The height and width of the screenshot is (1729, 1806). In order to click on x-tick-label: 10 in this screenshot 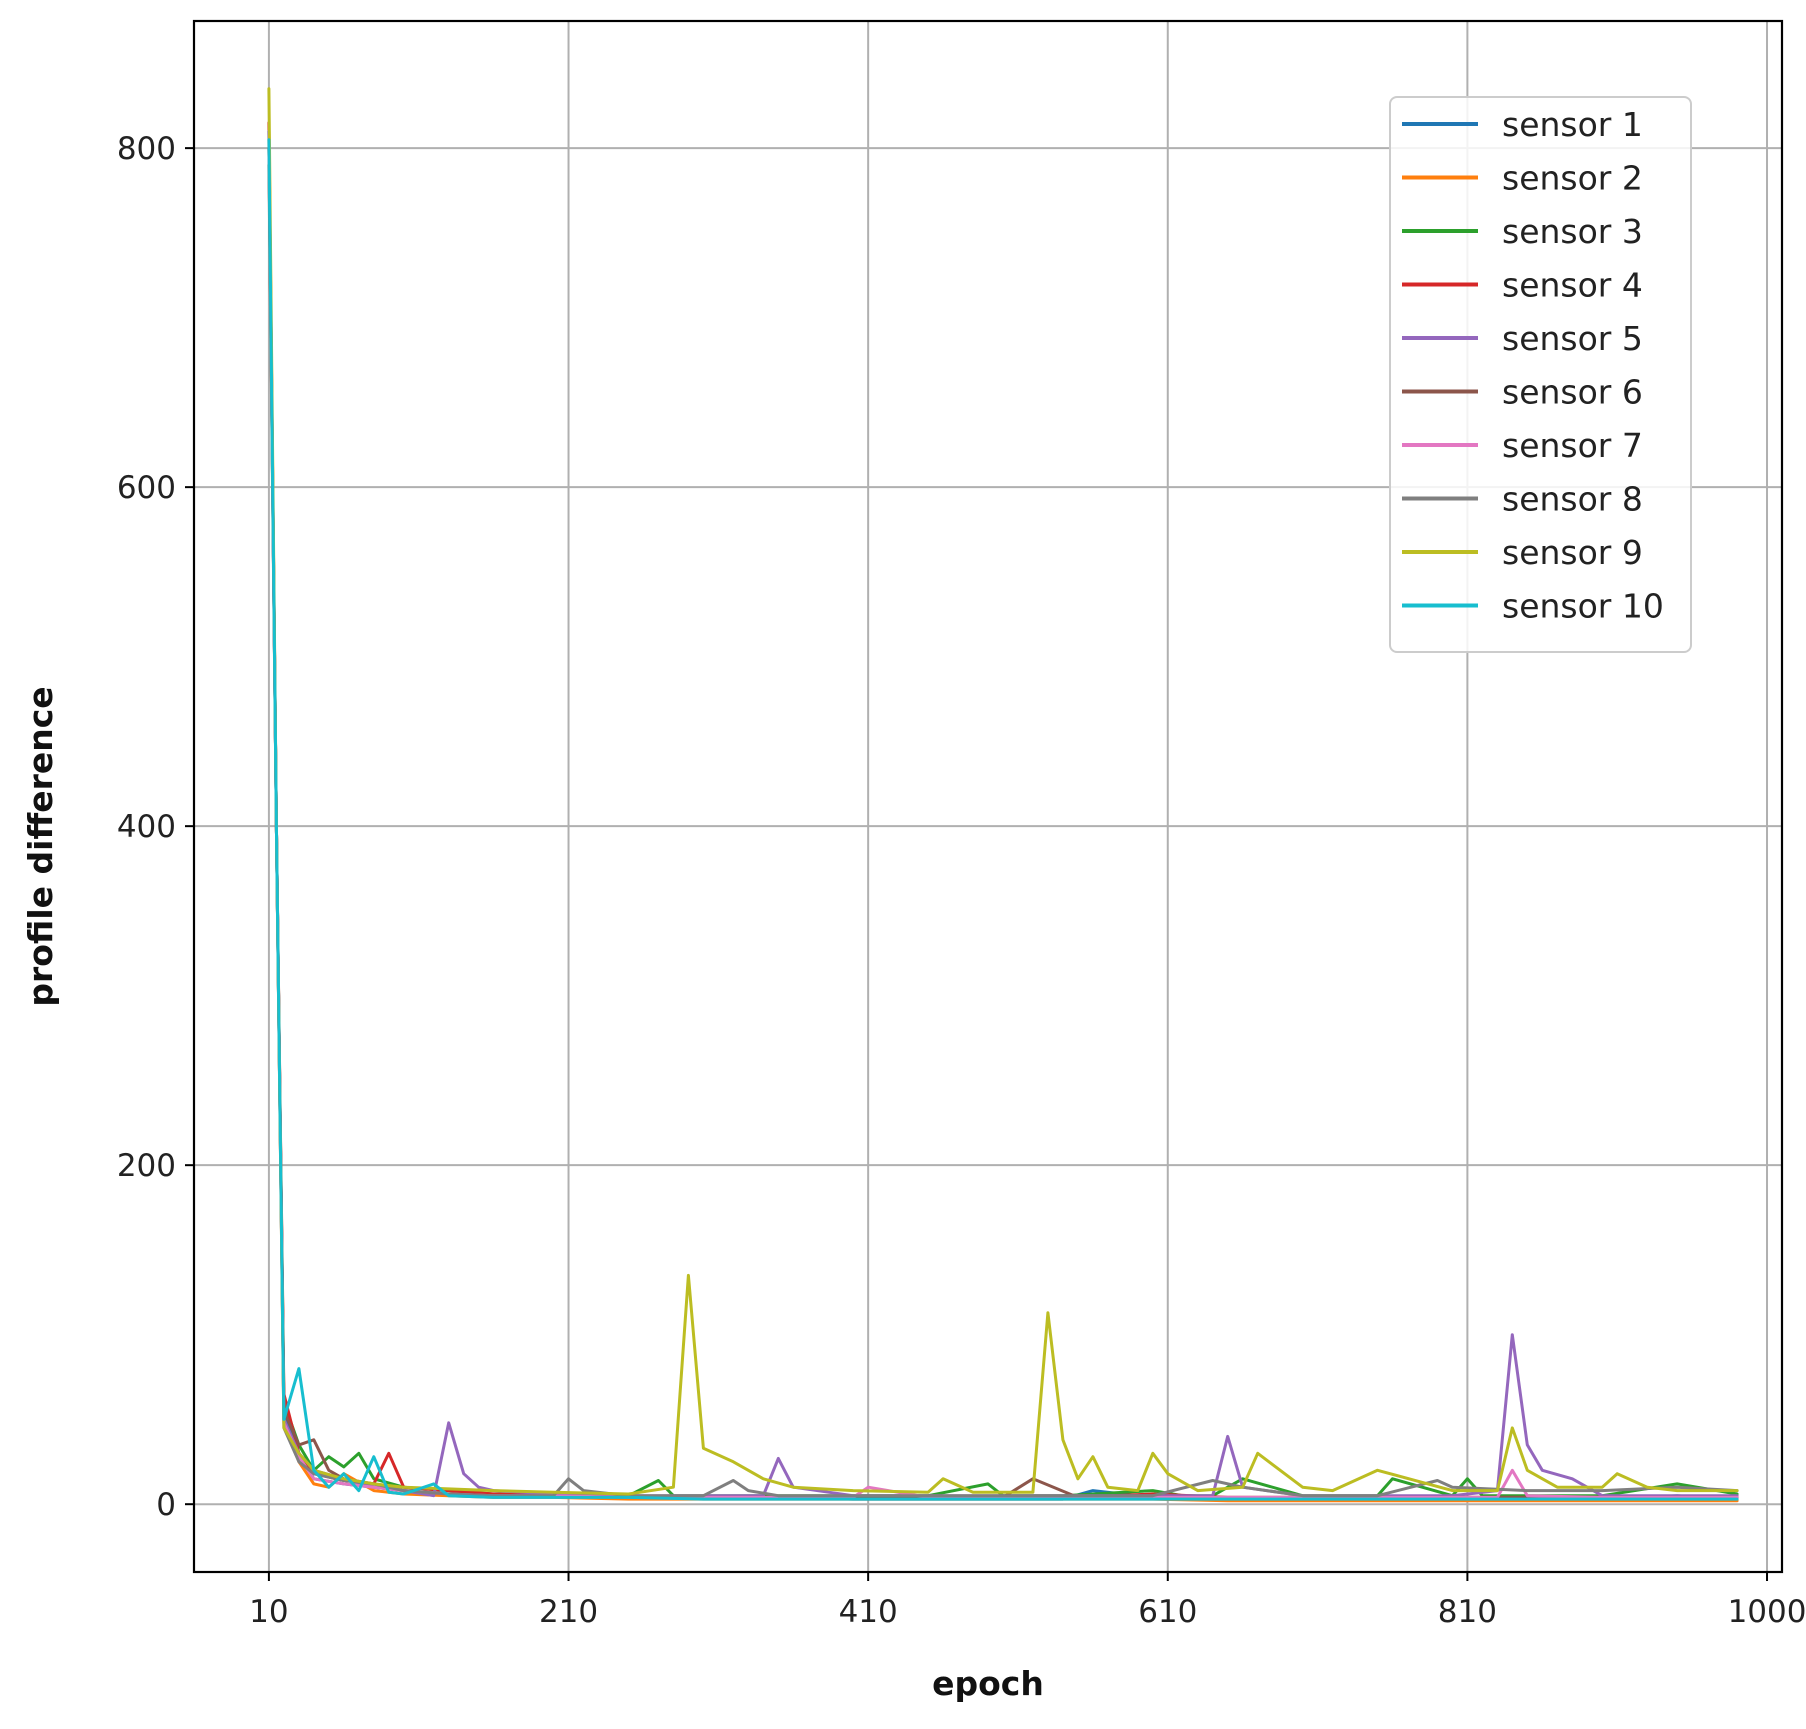, I will do `click(268, 1612)`.